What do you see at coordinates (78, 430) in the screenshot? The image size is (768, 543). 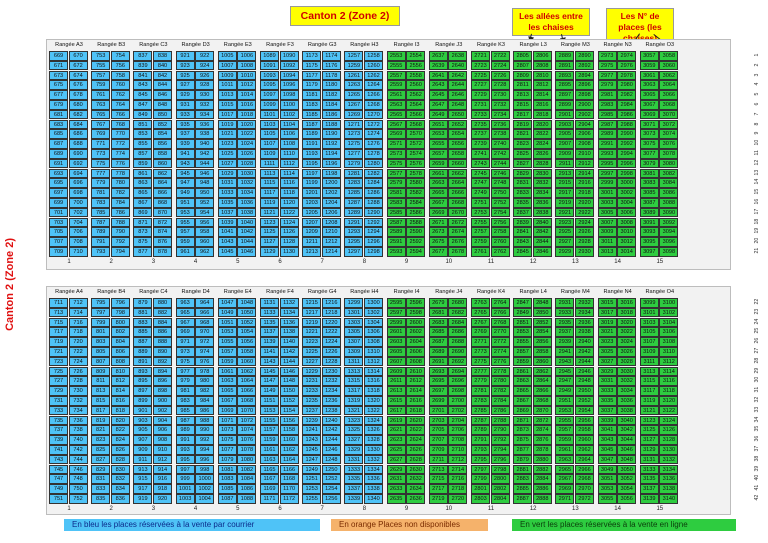 I see `seat: 738` at bounding box center [78, 430].